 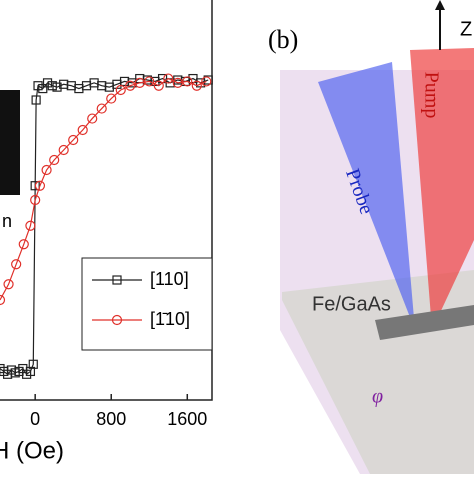 What do you see at coordinates (466, 29) in the screenshot?
I see `axis-label: Z` at bounding box center [466, 29].